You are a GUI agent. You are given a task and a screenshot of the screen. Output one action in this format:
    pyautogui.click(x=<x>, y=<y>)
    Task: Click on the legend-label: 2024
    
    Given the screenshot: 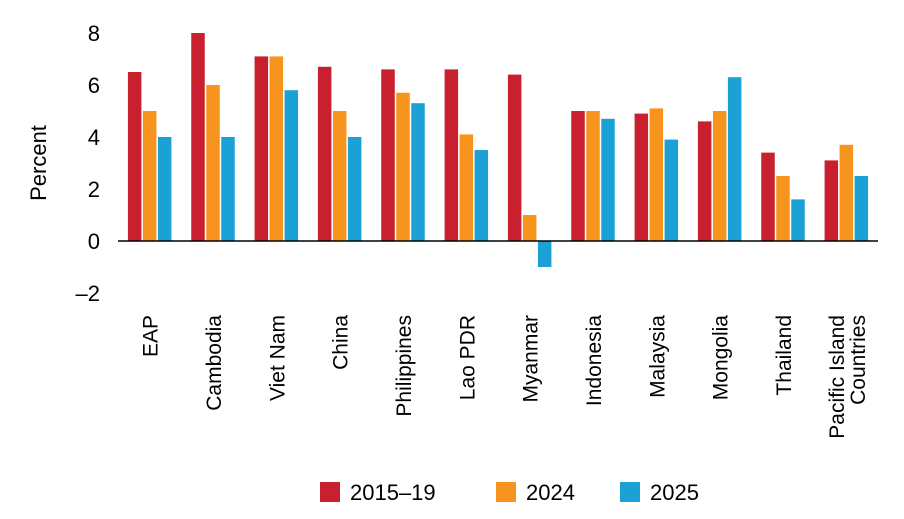 What is the action you would take?
    pyautogui.click(x=550, y=492)
    